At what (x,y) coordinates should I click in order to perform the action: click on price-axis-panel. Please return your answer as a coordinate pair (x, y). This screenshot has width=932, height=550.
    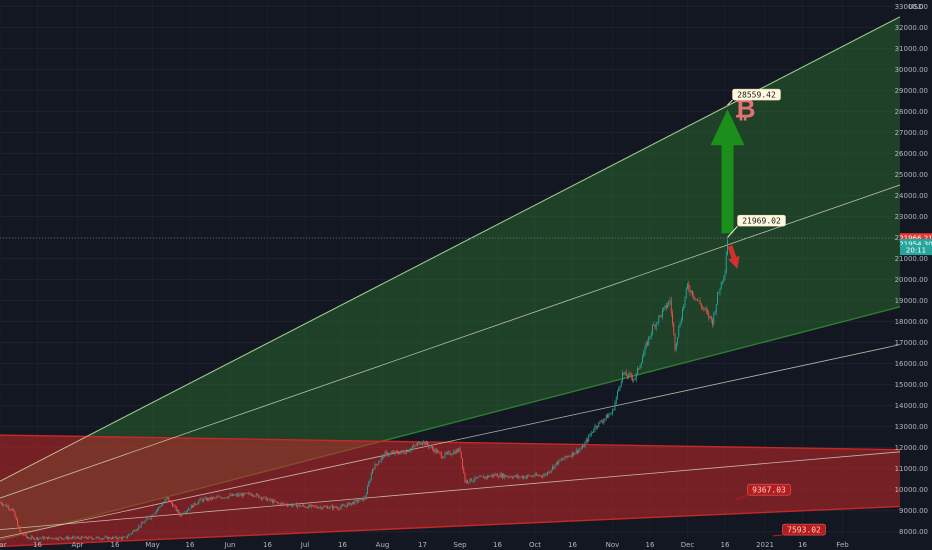
    Looking at the image, I should click on (916, 275).